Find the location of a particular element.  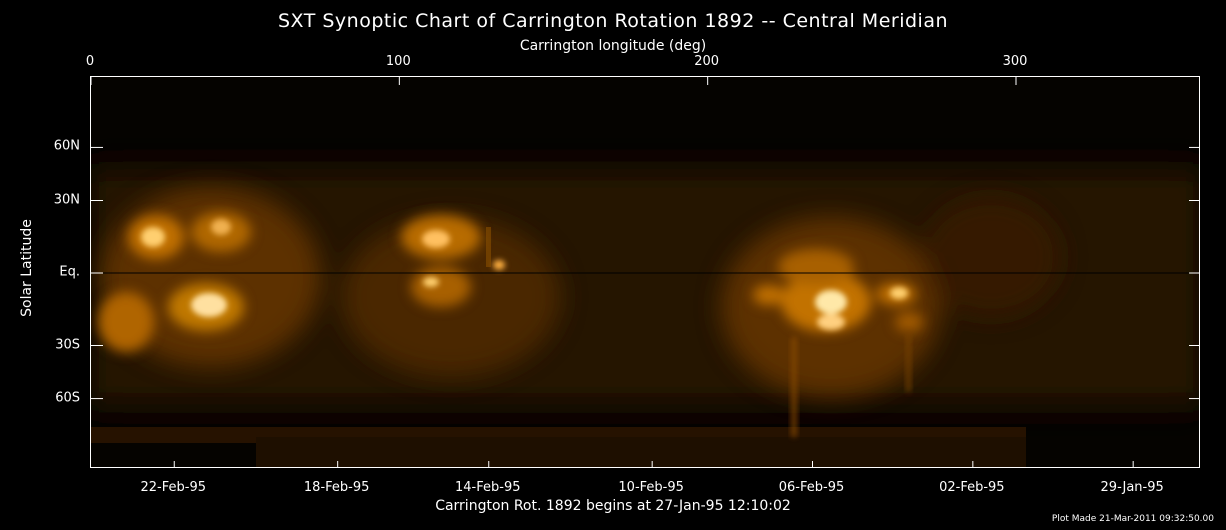

y-tick-label: 30N is located at coordinates (66, 199).